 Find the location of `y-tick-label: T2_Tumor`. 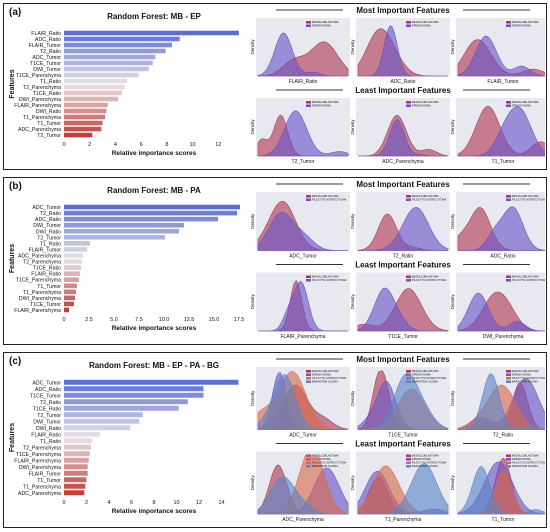

y-tick-label: T2_Tumor is located at coordinates (49, 136).